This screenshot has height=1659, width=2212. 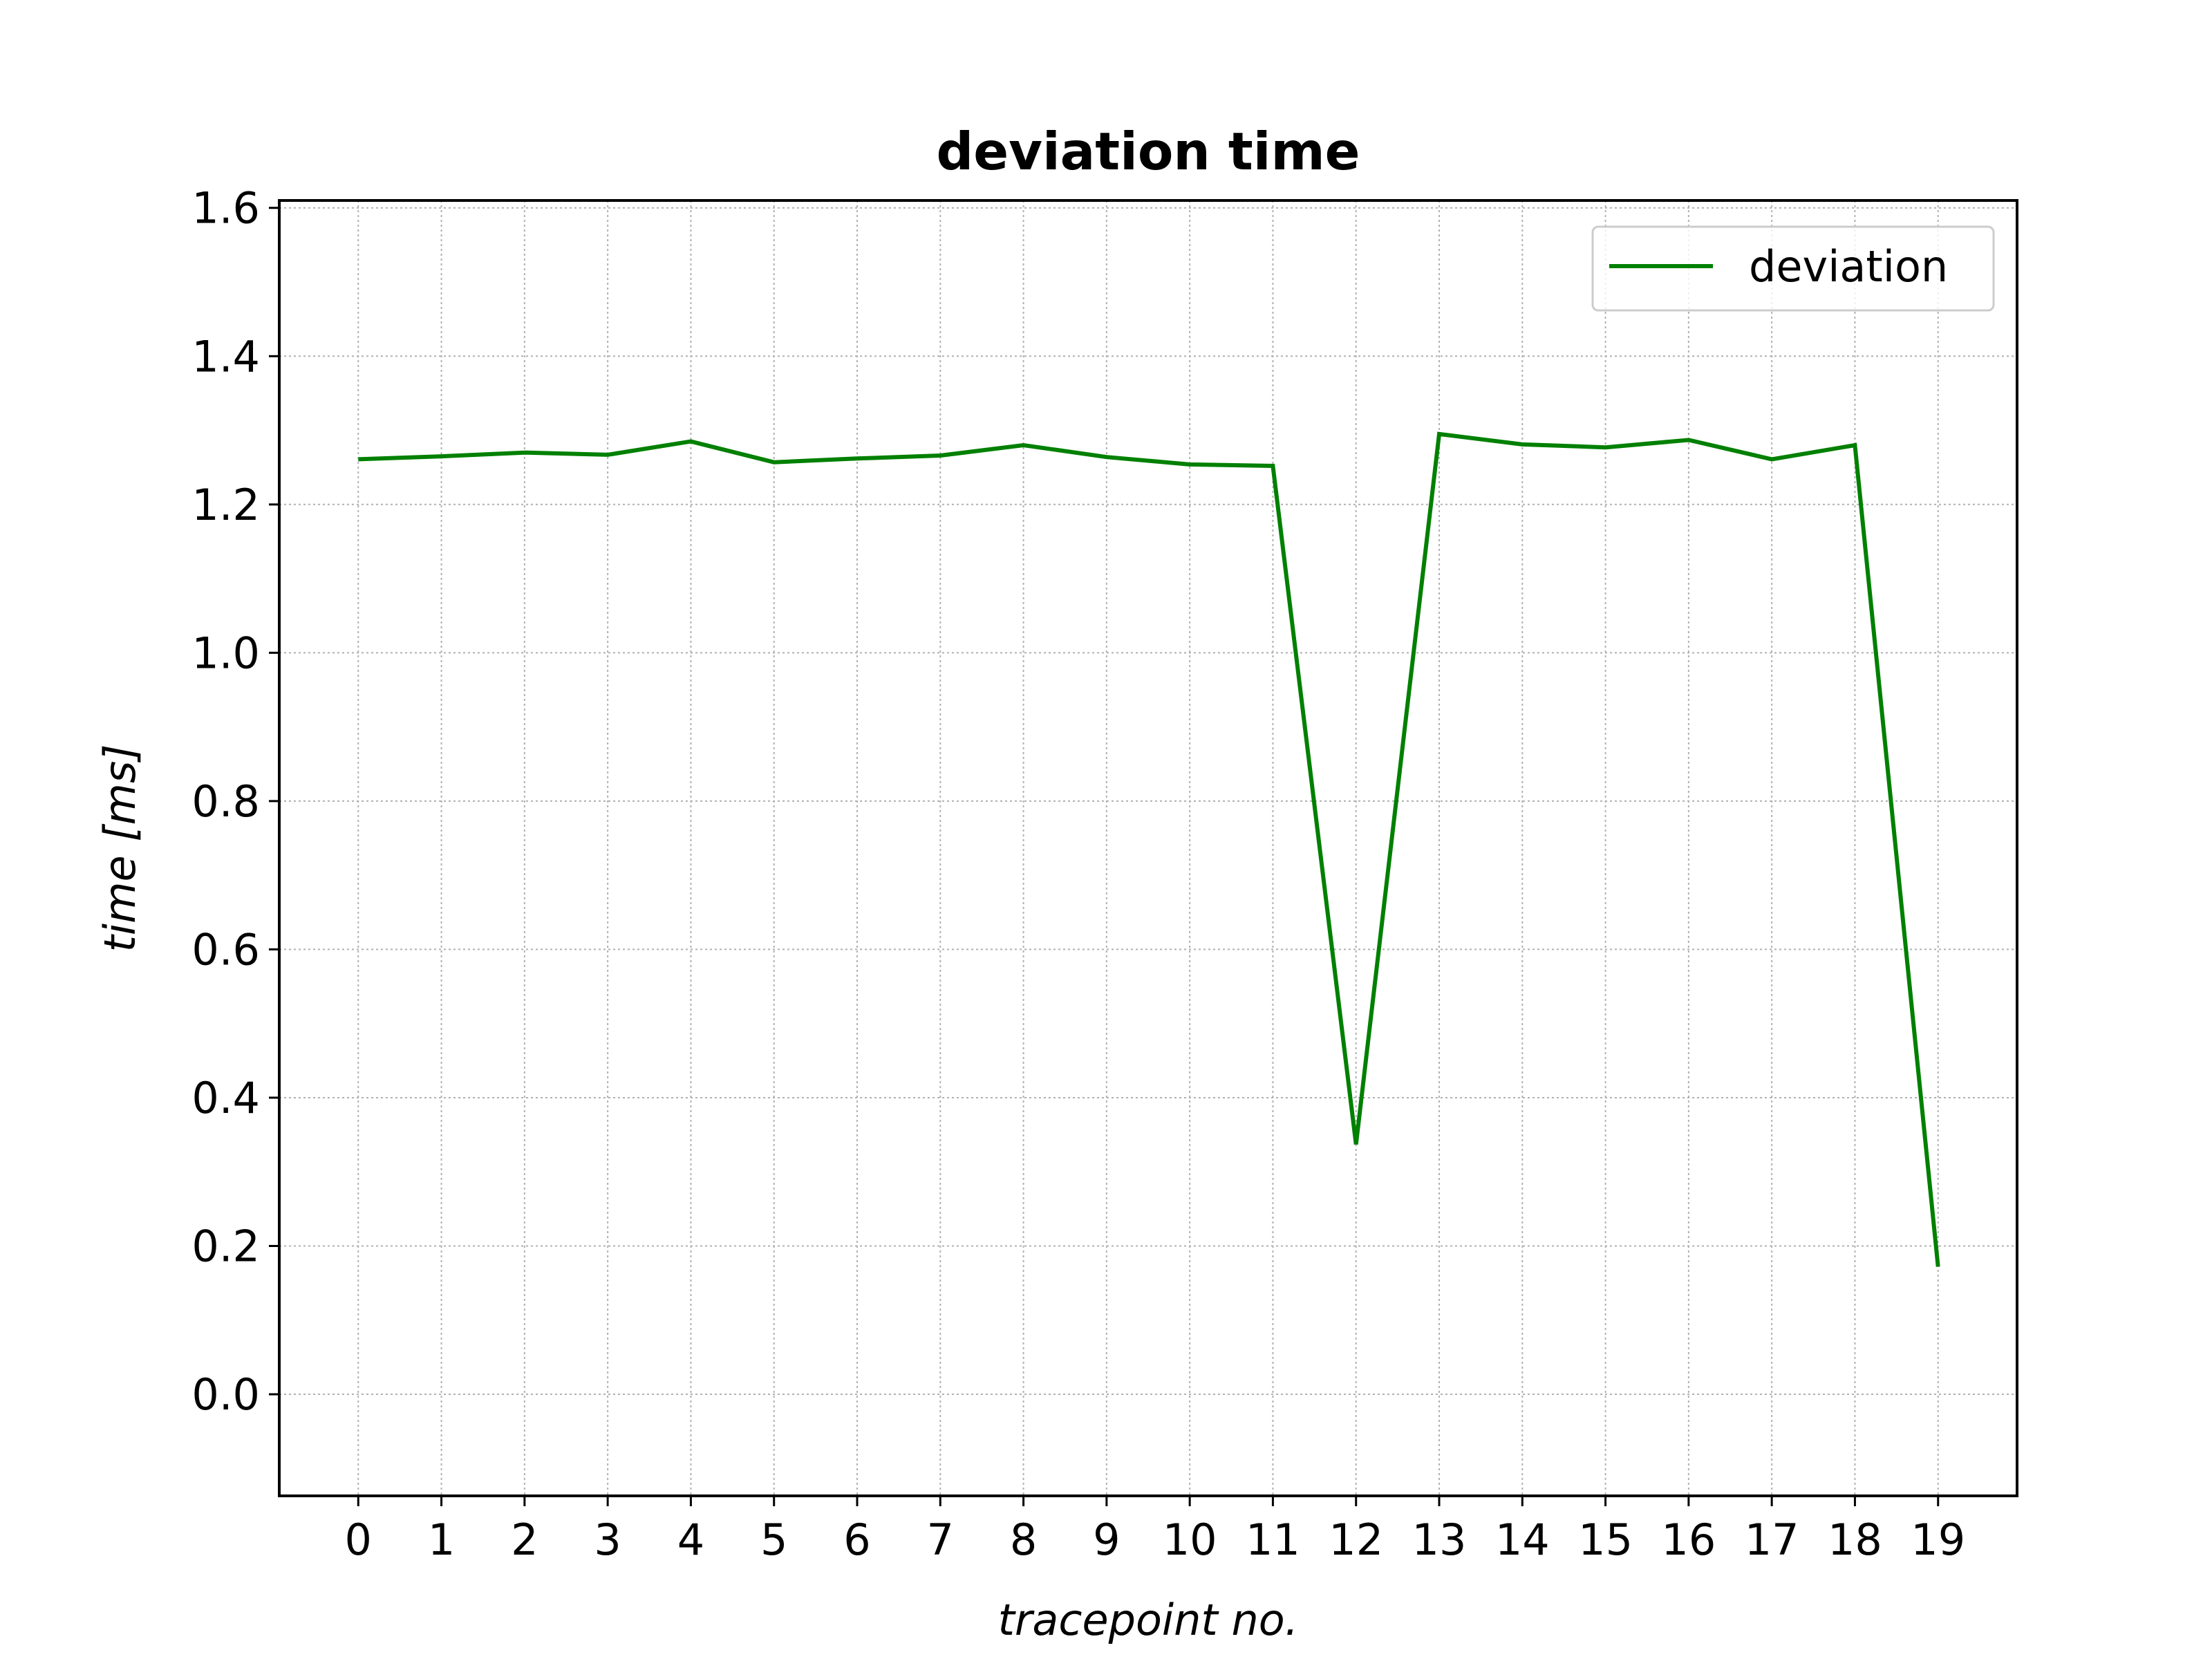 What do you see at coordinates (1106, 1540) in the screenshot?
I see `x-tick-label: 9` at bounding box center [1106, 1540].